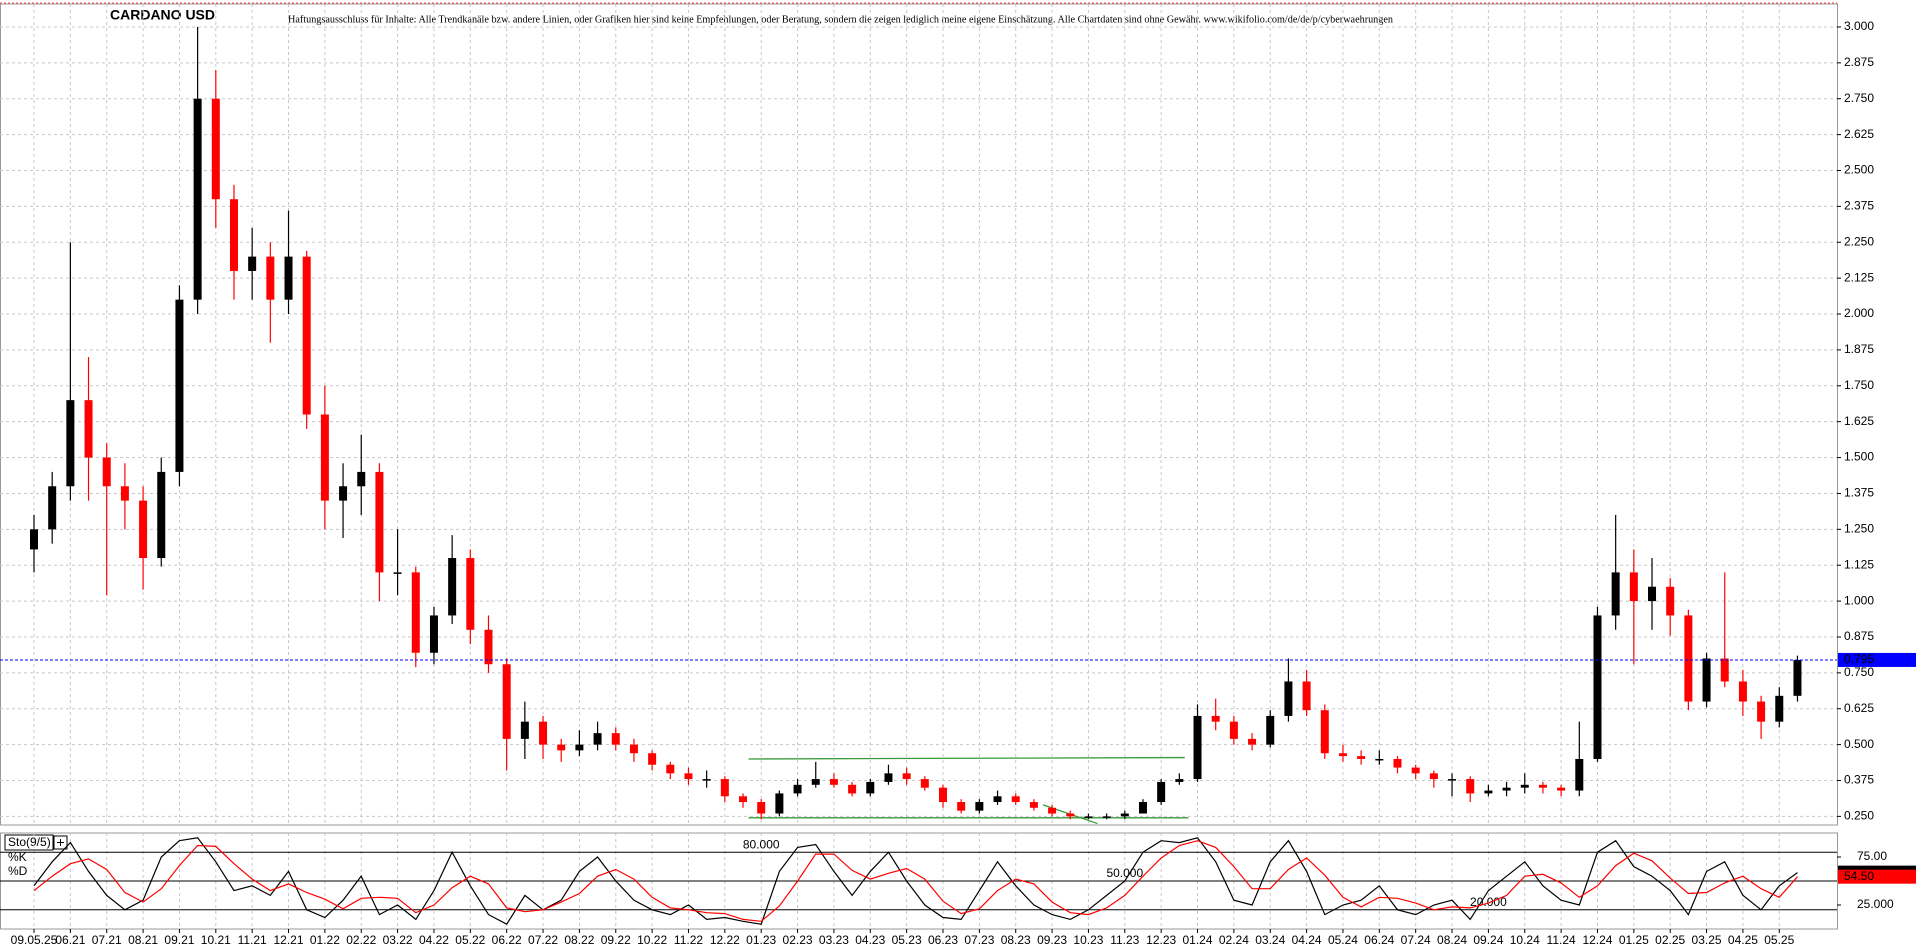 Image resolution: width=1916 pixels, height=948 pixels. What do you see at coordinates (1859, 457) in the screenshot?
I see `y-tick-label: 1.500` at bounding box center [1859, 457].